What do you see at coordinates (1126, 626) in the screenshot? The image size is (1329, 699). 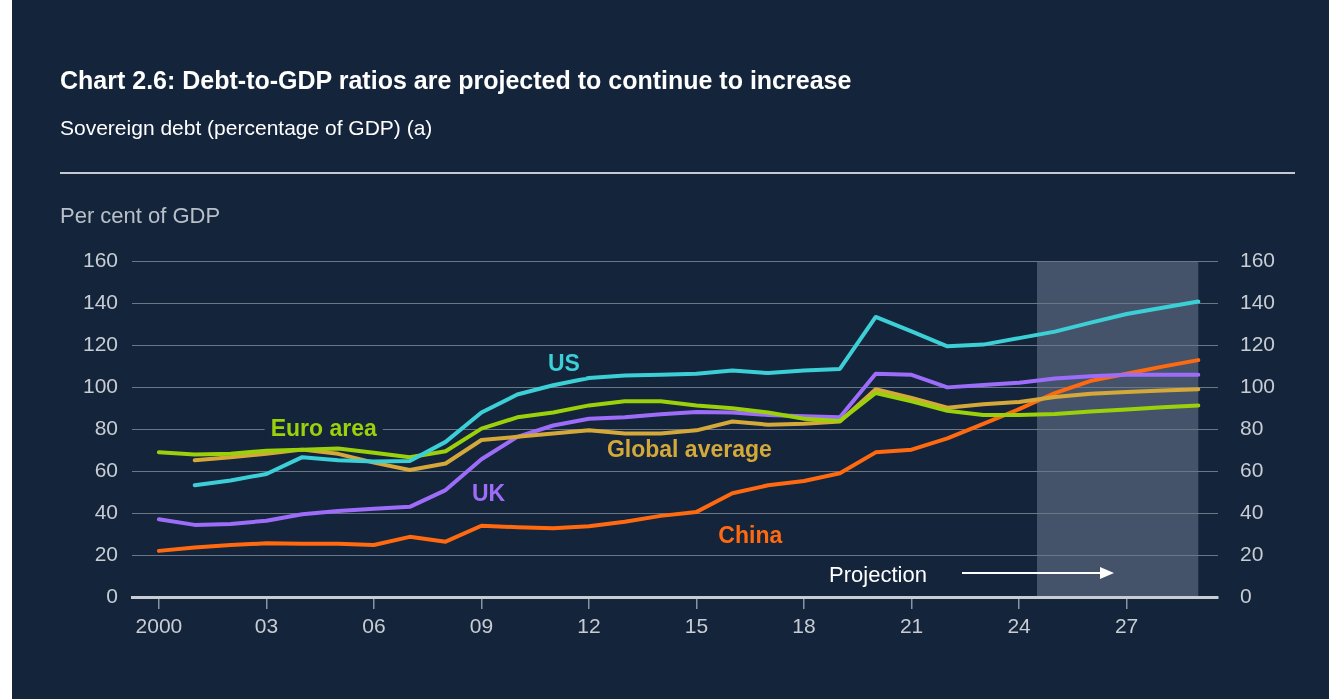 I see `x-tick-label: 27` at bounding box center [1126, 626].